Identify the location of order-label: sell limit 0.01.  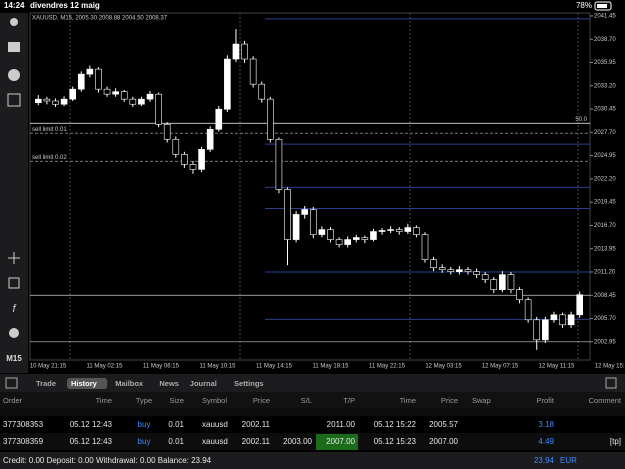
(49, 130).